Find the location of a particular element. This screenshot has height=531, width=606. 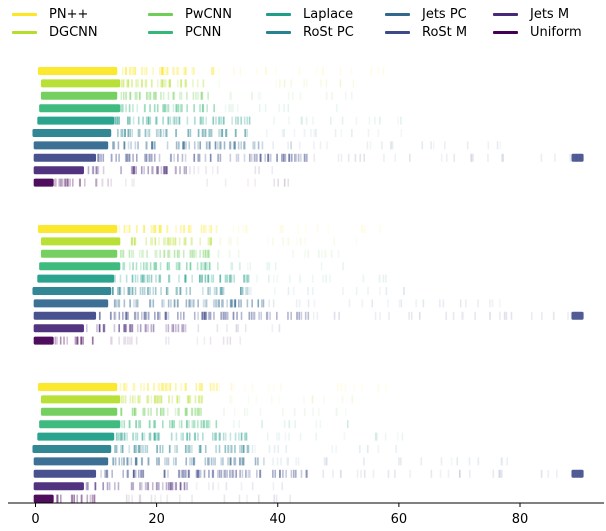

legend-label: Uniform is located at coordinates (556, 32).